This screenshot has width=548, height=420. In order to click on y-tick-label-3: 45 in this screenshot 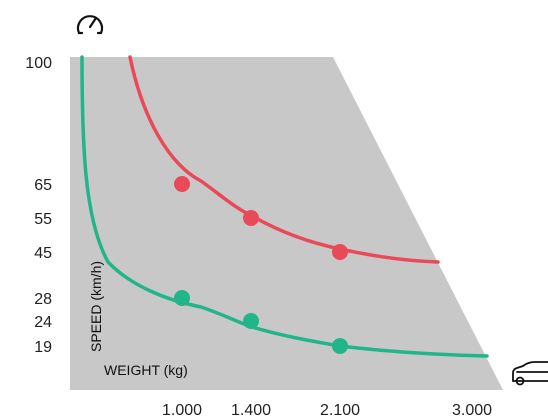, I will do `click(43, 253)`.